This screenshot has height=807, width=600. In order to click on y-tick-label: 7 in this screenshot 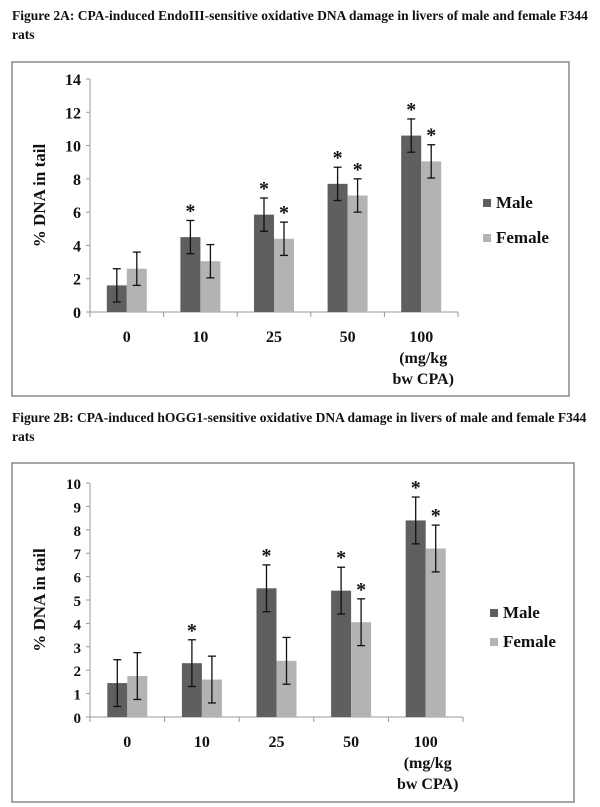, I will do `click(78, 555)`.